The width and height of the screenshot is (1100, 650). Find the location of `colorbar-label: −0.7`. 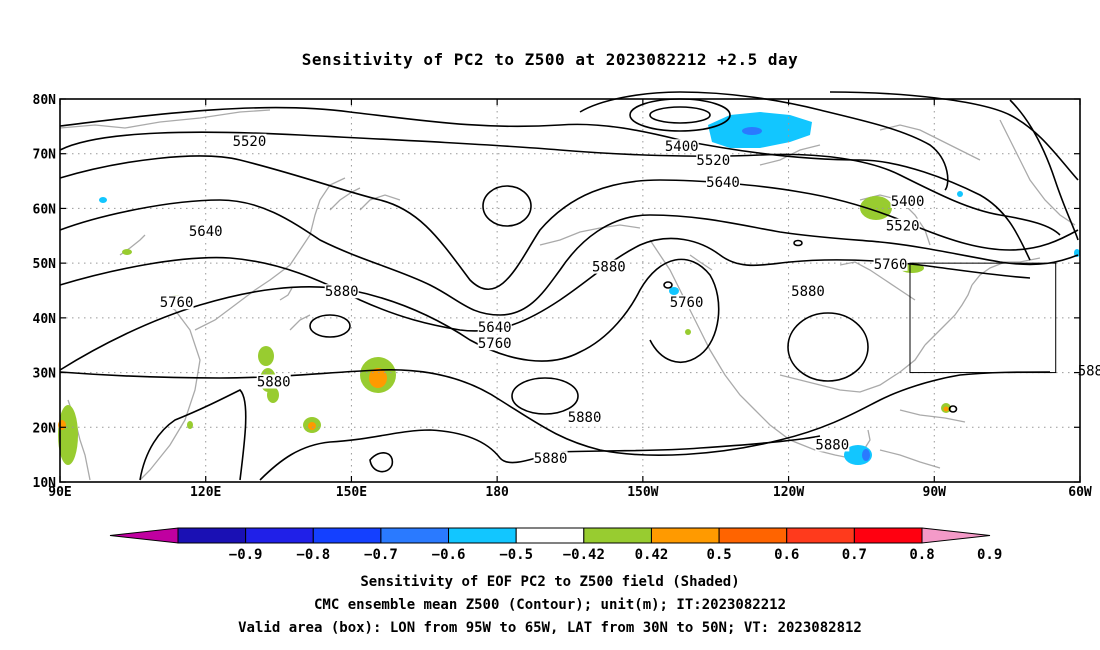

colorbar-label: −0.7 is located at coordinates (381, 555).